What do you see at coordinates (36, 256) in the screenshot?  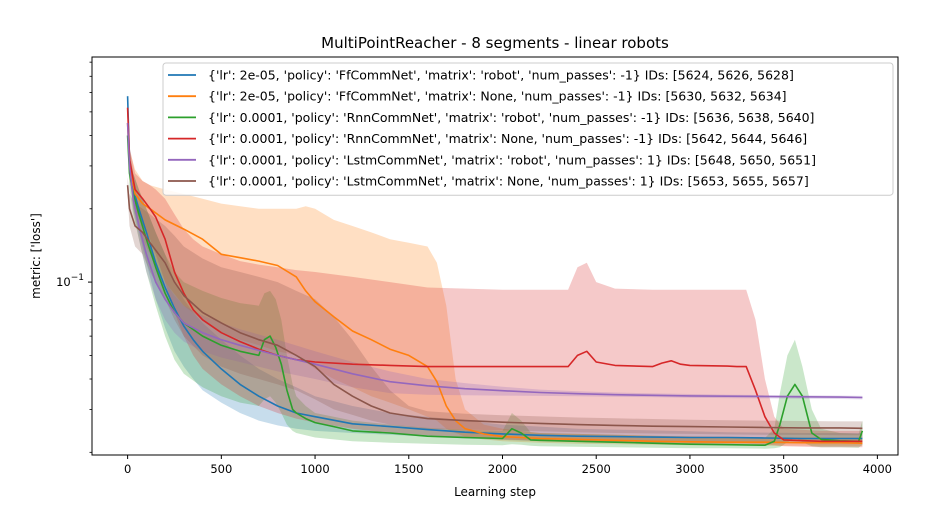 I see `y-axis-label: metric: ['loss']` at bounding box center [36, 256].